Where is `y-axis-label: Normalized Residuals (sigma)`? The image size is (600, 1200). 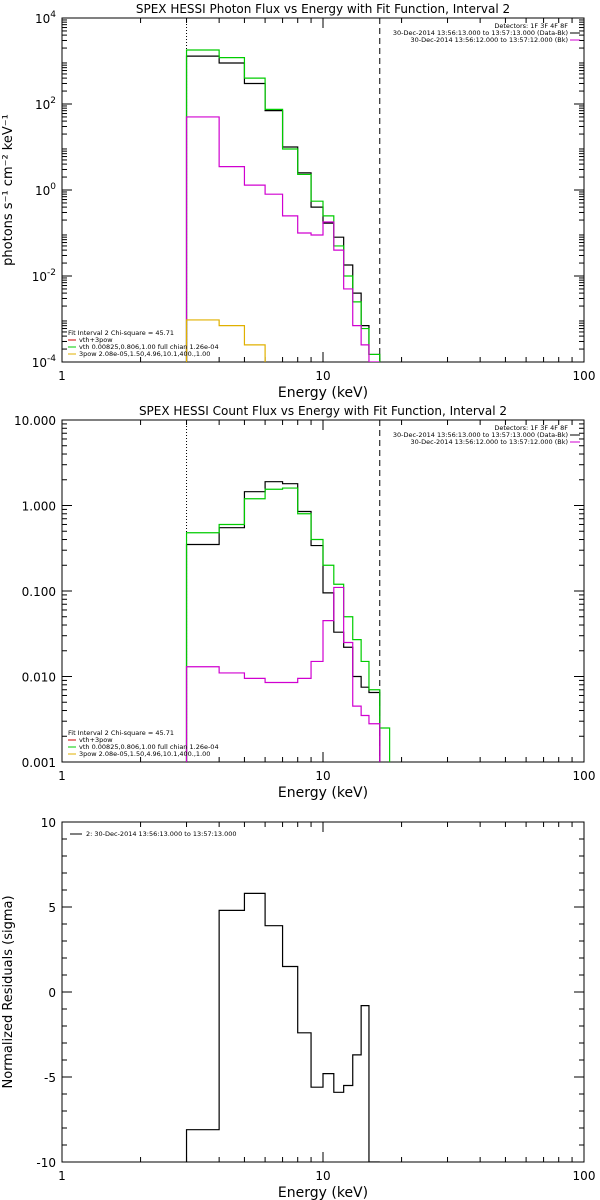
y-axis-label: Normalized Residuals (sigma) is located at coordinates (8, 991).